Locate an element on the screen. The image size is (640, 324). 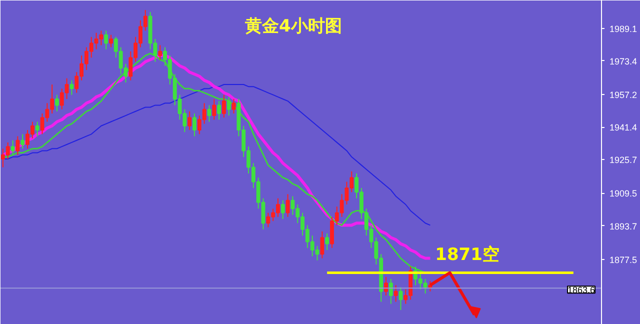
y-tick-label: 1909.5 is located at coordinates (624, 193).